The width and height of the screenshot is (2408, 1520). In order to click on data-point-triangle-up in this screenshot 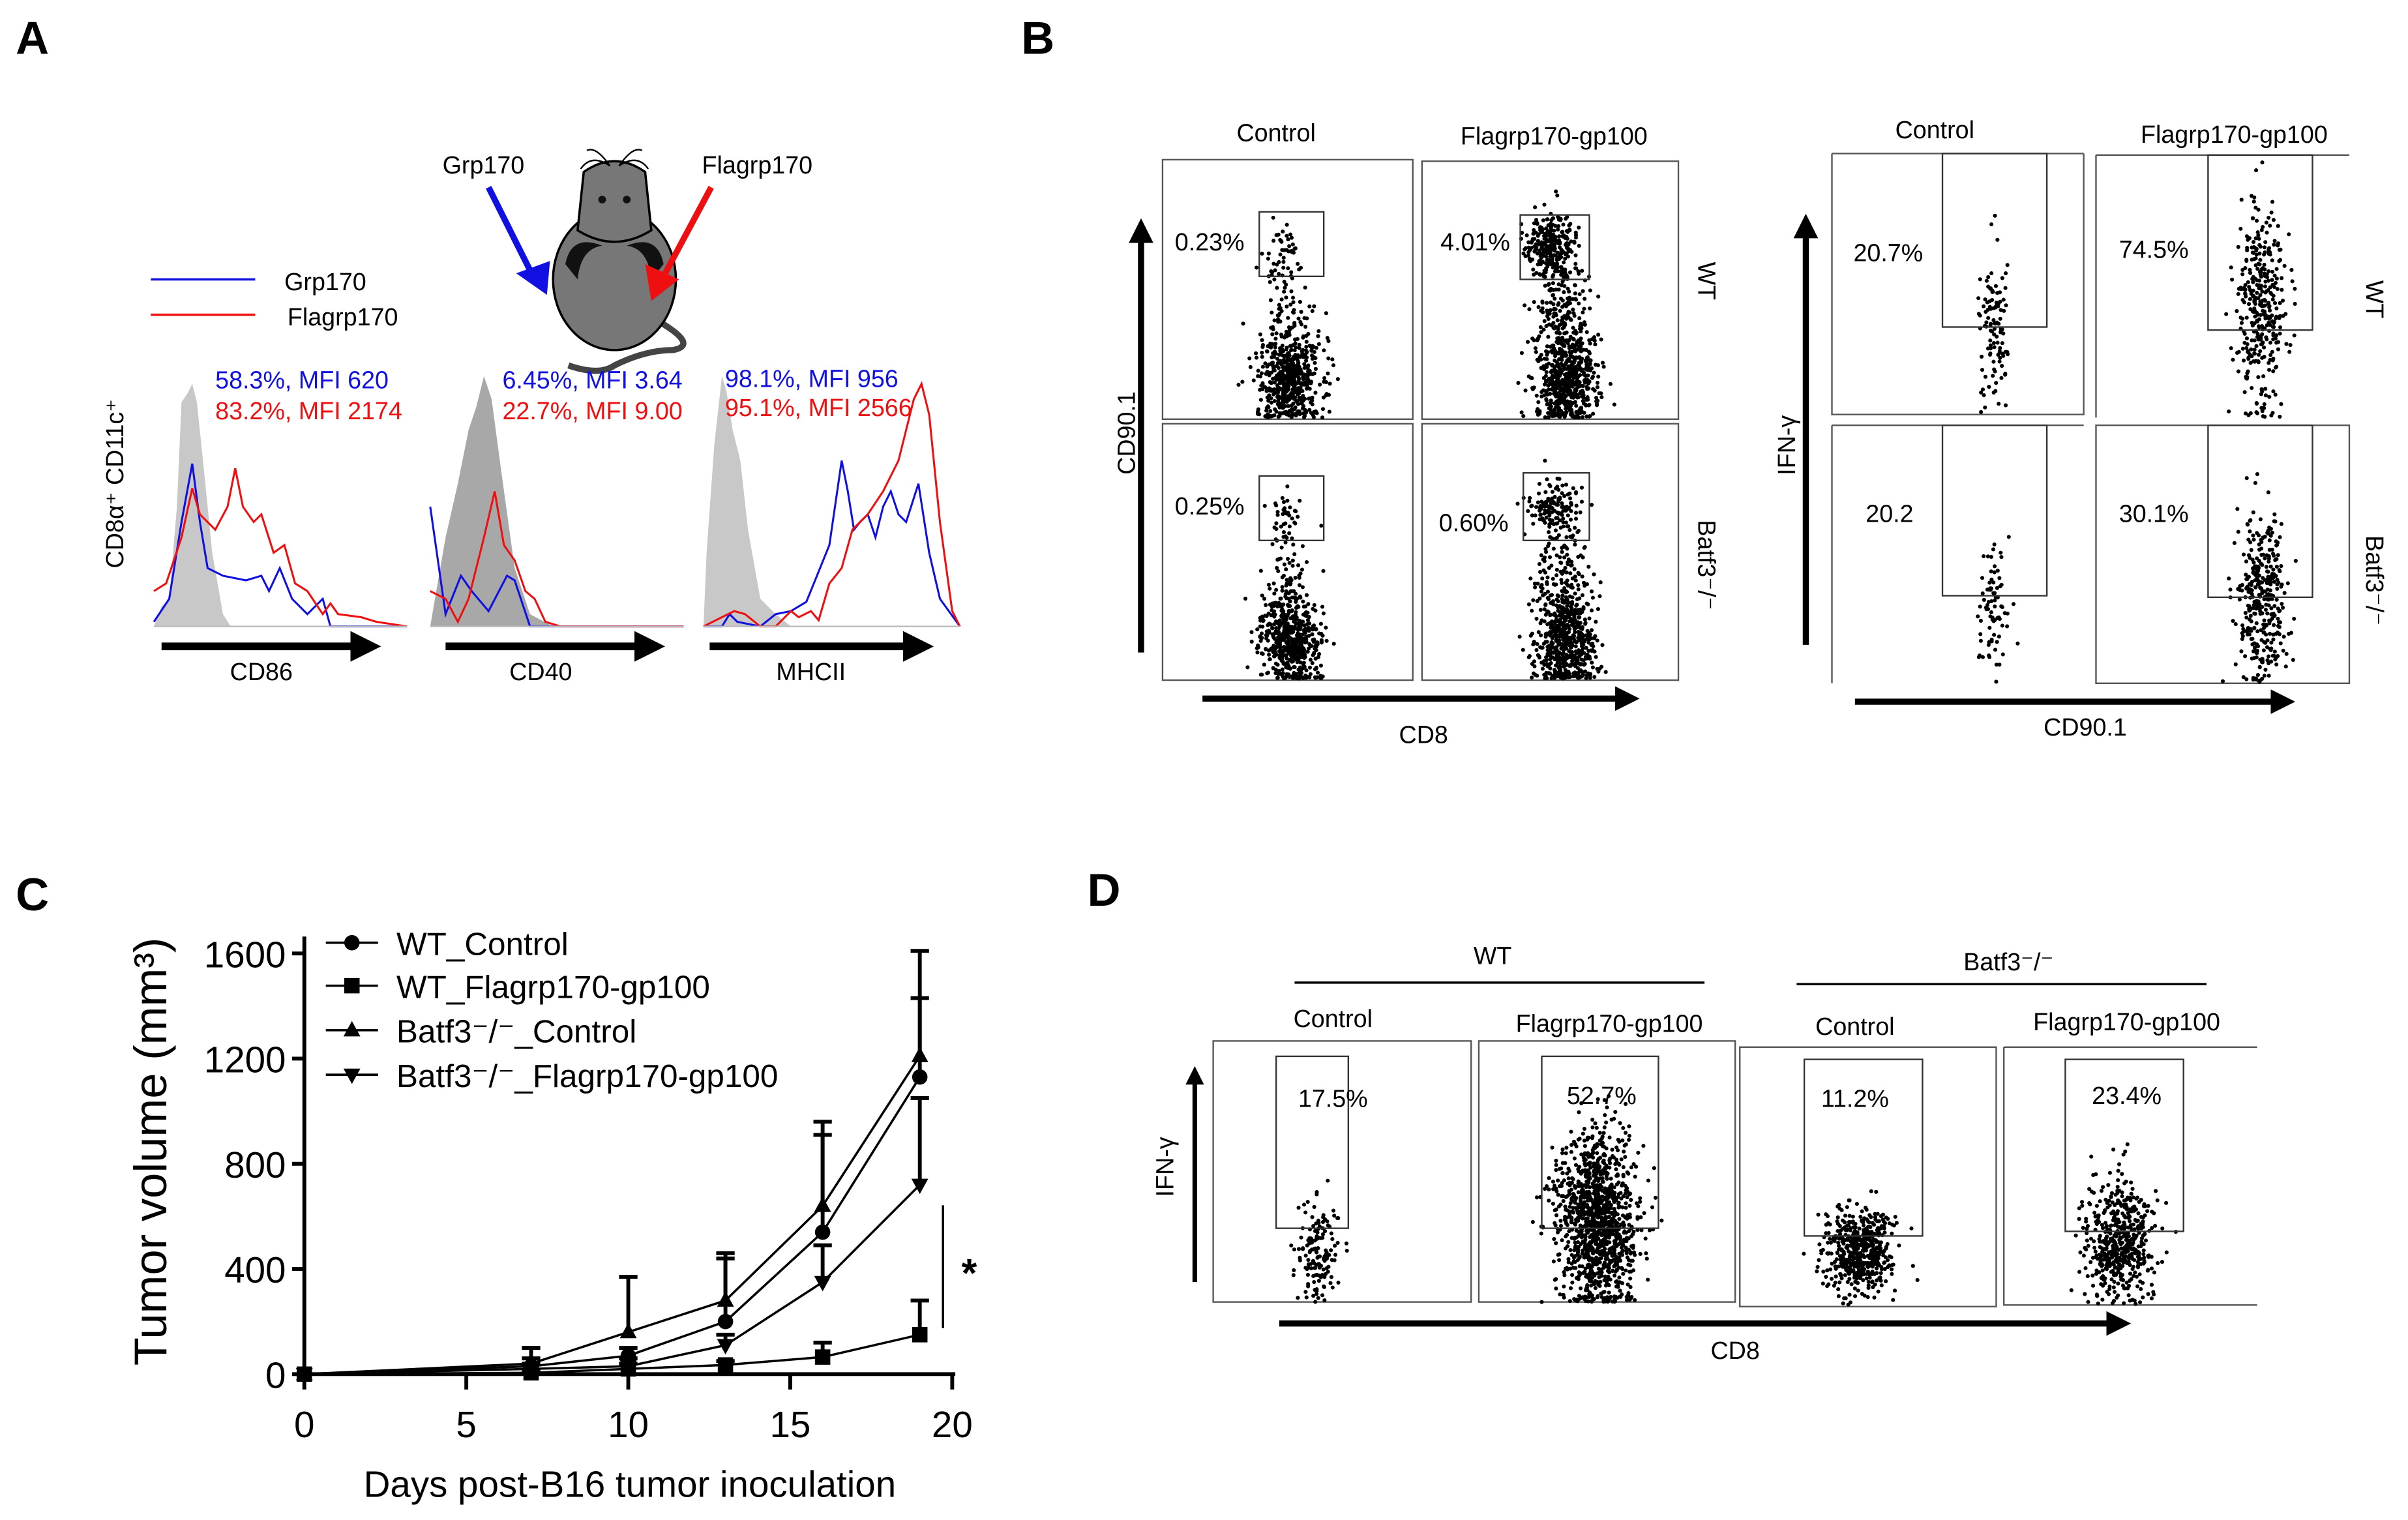, I will do `click(352, 1029)`.